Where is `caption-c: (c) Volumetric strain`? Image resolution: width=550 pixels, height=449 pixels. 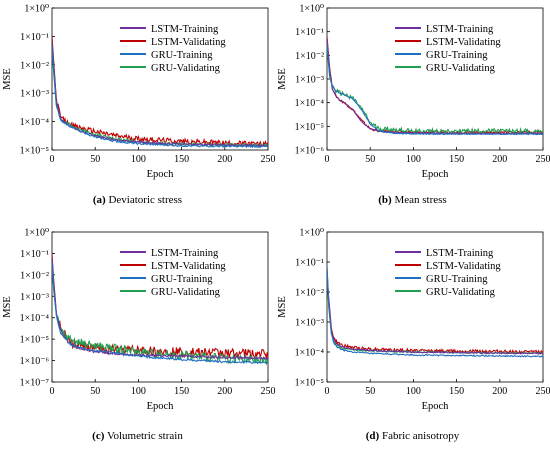
caption-c: (c) Volumetric strain is located at coordinates (137, 436).